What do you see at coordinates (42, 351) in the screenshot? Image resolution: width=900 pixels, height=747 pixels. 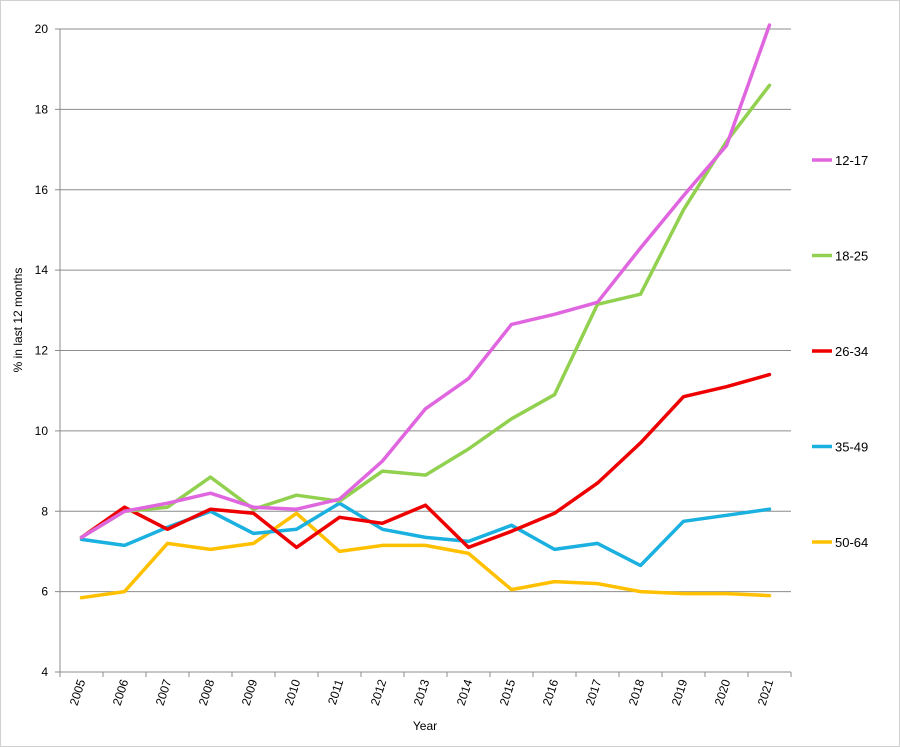 I see `y-tick-label: 12` at bounding box center [42, 351].